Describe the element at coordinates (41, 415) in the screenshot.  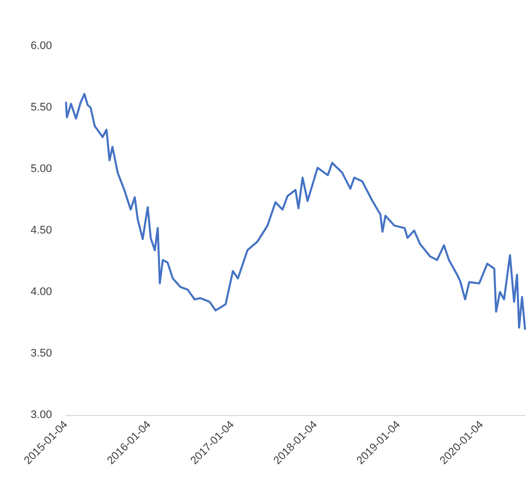
I see `y-tick-label: 3.00` at that location.